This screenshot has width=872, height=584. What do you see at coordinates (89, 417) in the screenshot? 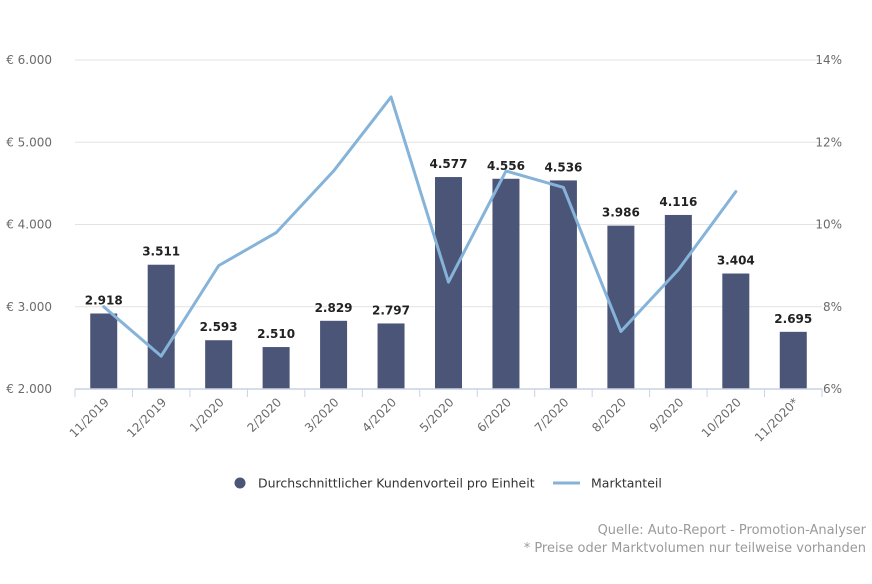
I see `x-tick-label: 11/2019` at bounding box center [89, 417].